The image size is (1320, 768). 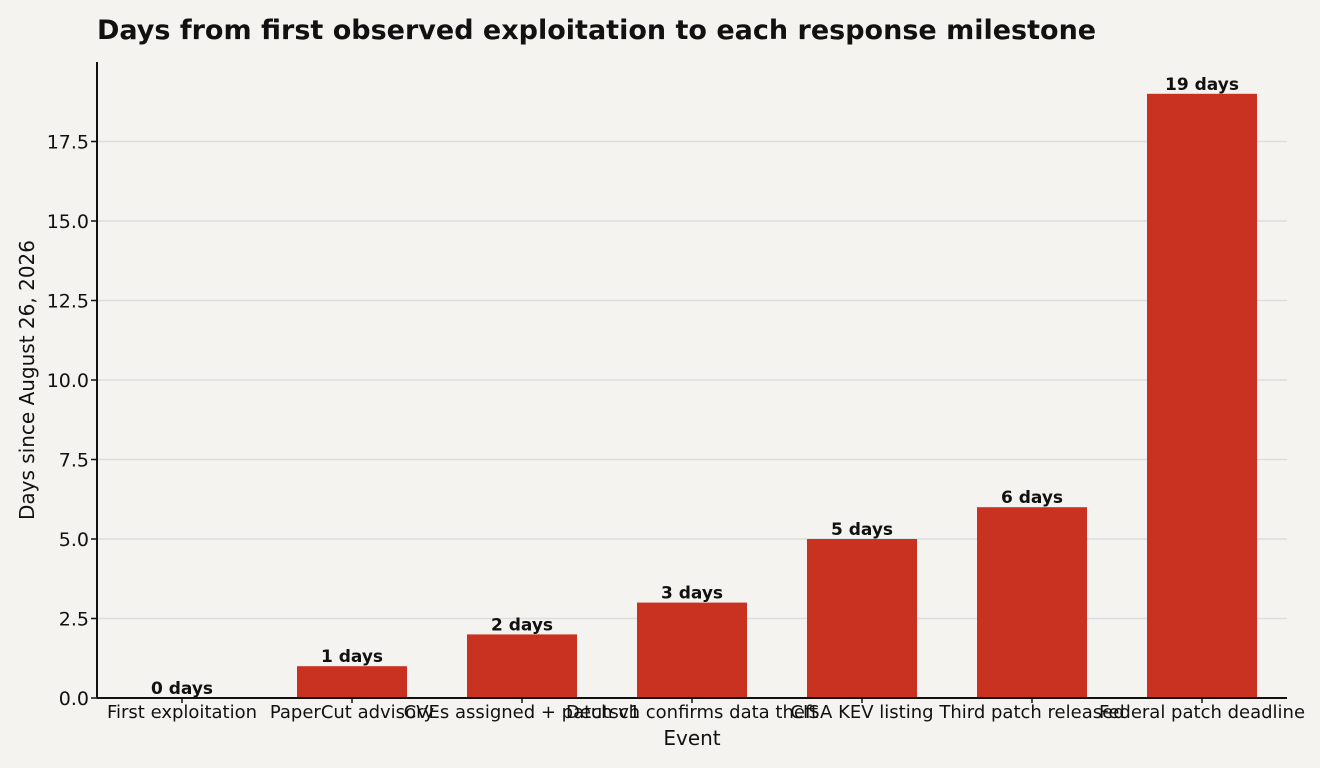 I want to click on y-axis-label: Days since August 26, 2026, so click(x=27, y=380).